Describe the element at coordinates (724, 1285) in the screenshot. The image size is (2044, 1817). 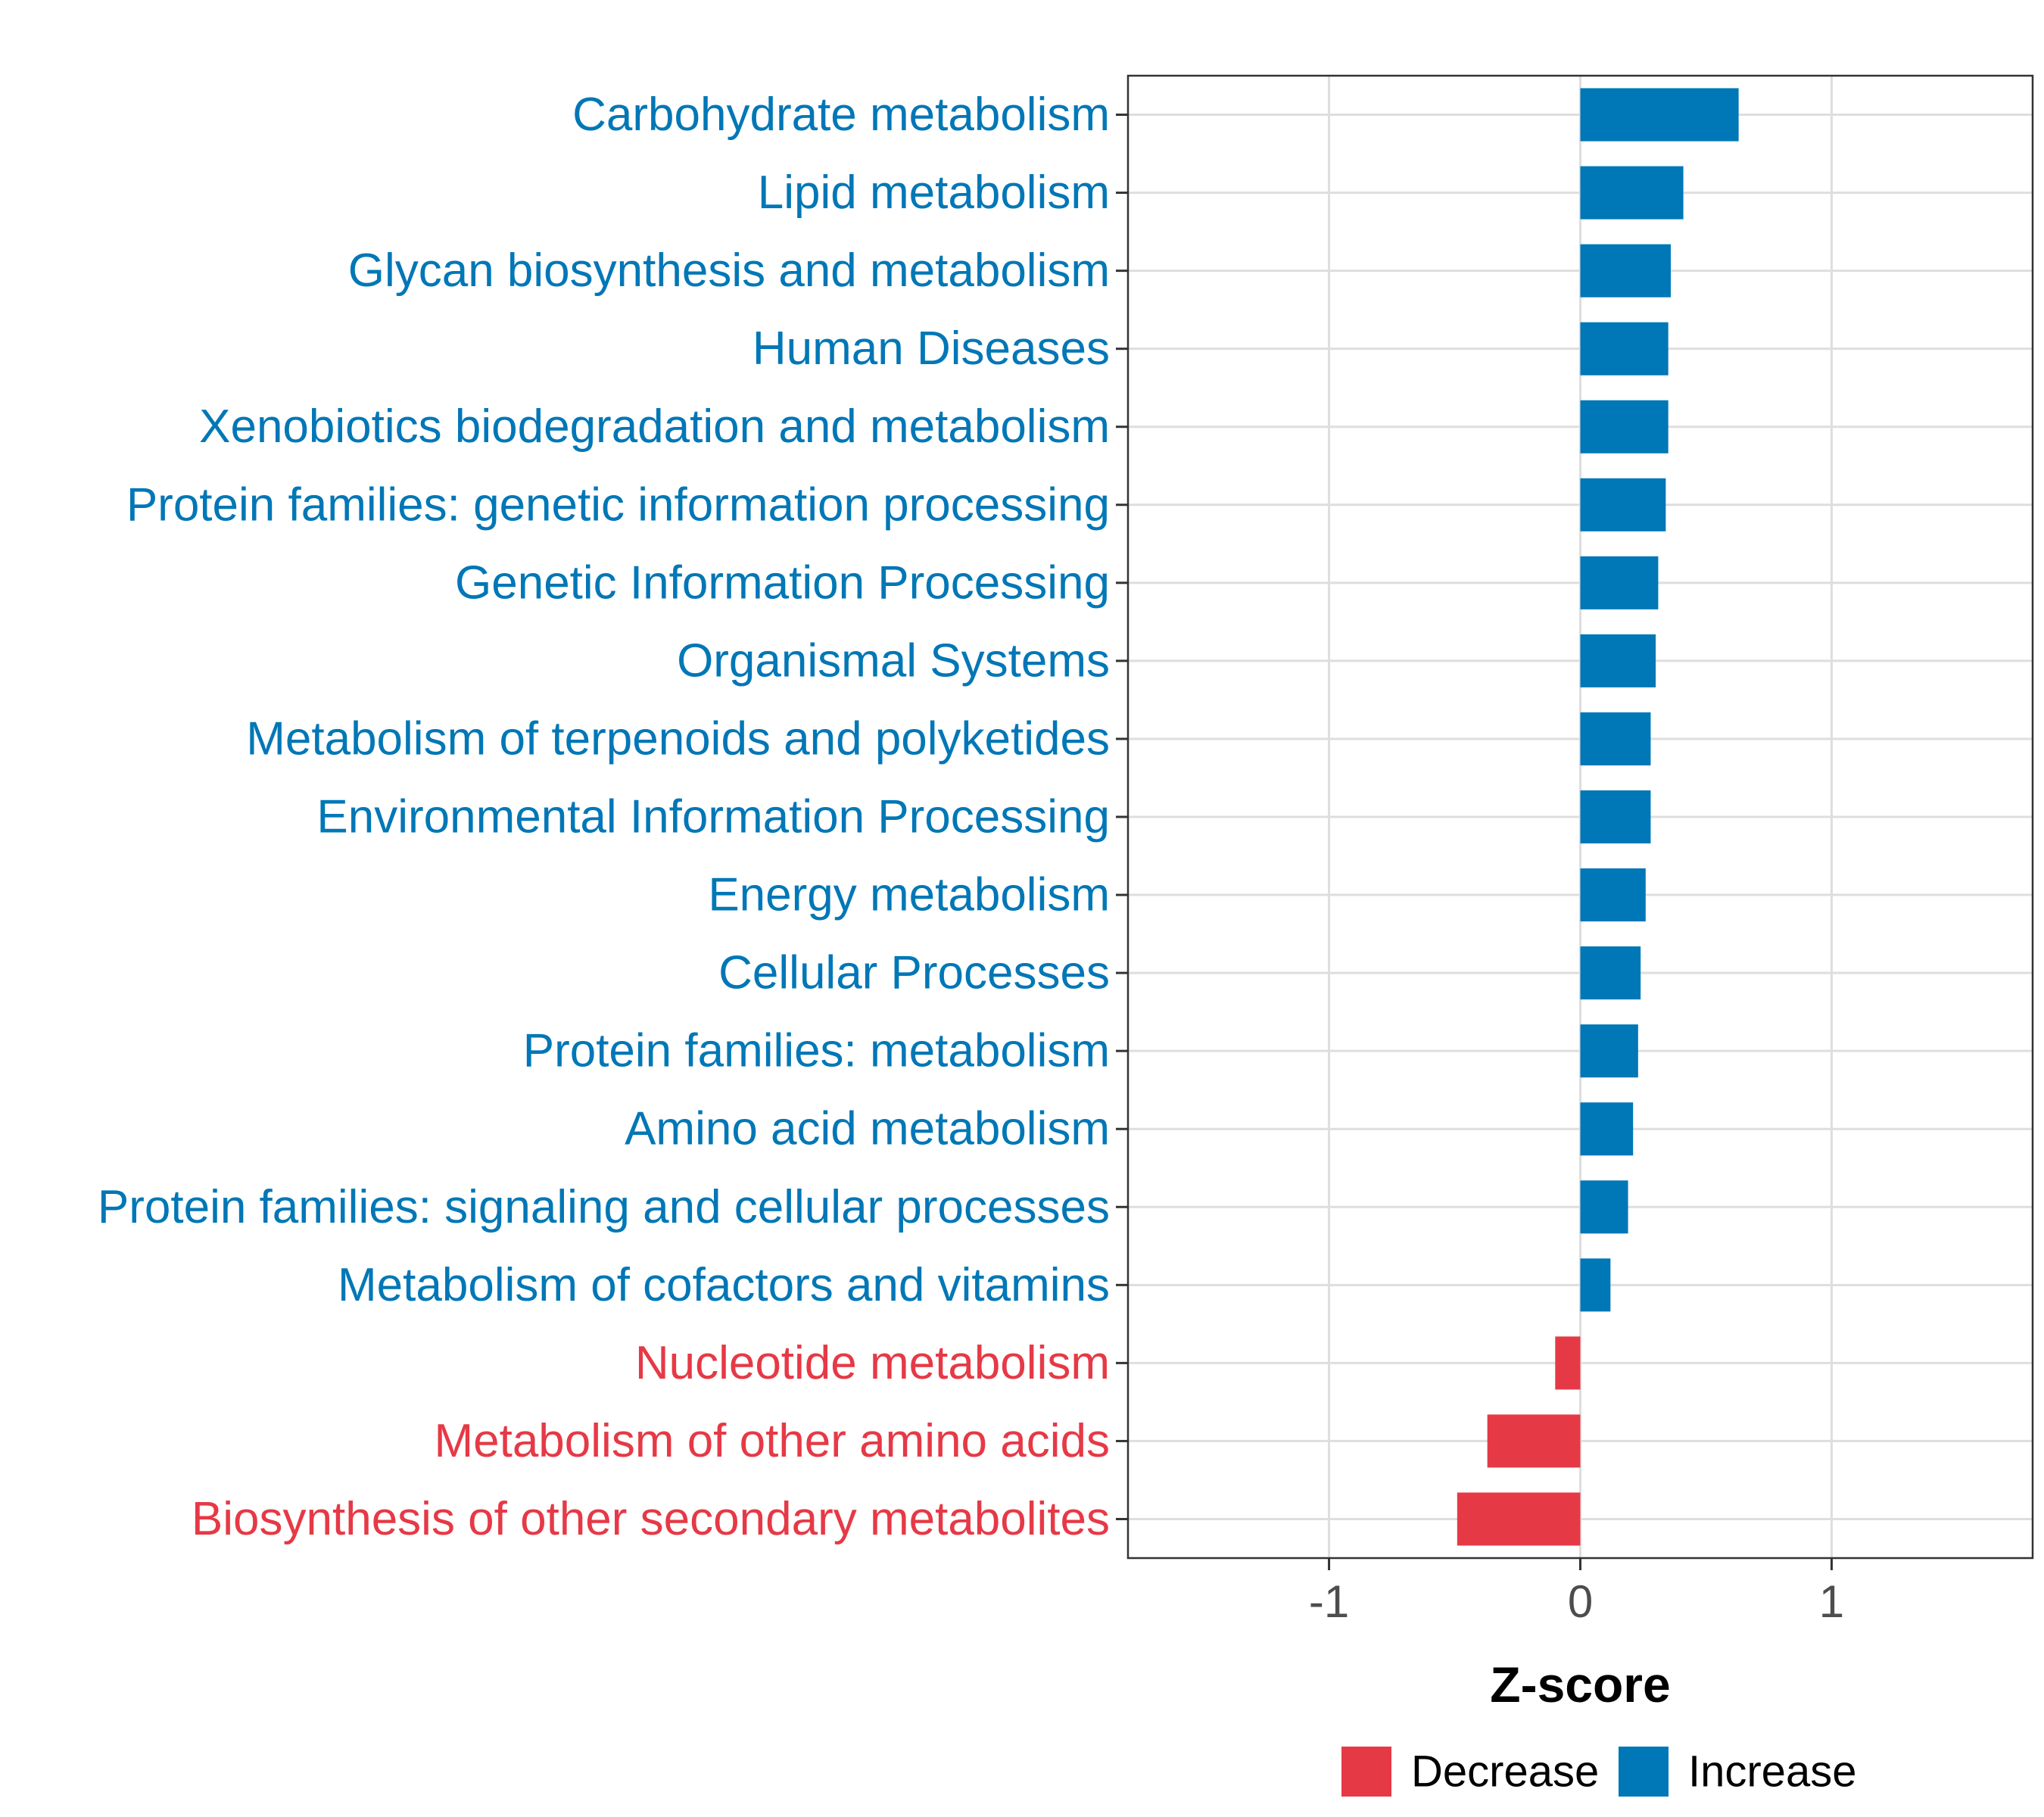
I see `category-label: Metabolism of cofactors and vitamins` at that location.